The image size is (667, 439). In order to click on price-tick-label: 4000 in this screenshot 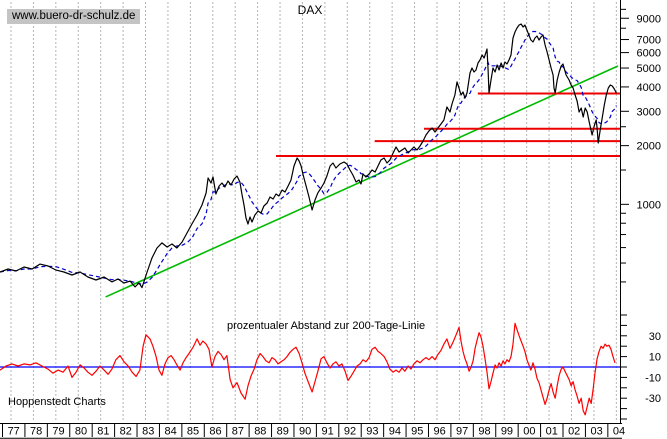, I will do `click(649, 88)`.